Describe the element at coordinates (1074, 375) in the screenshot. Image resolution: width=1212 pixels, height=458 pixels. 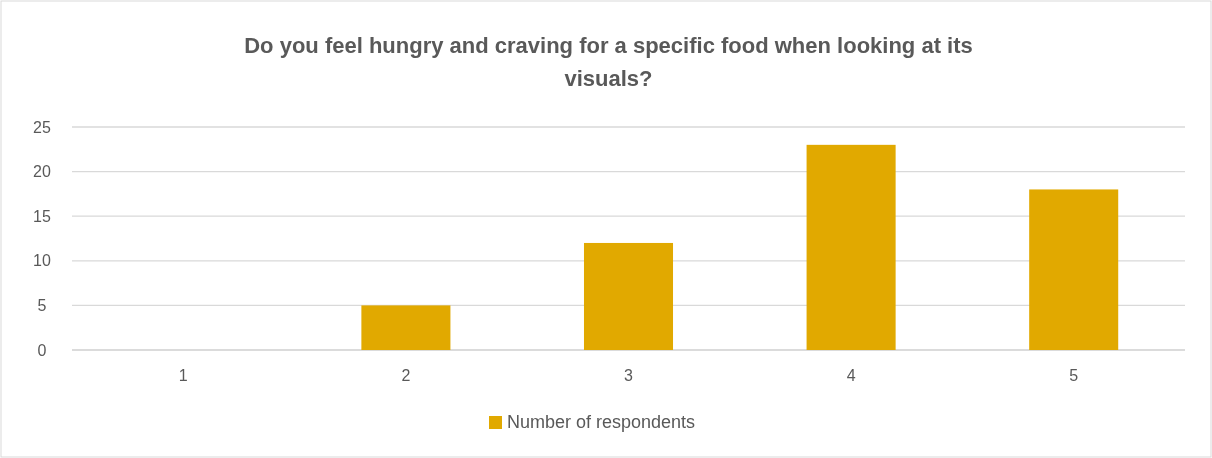
I see `x-tick-label: 5` at that location.